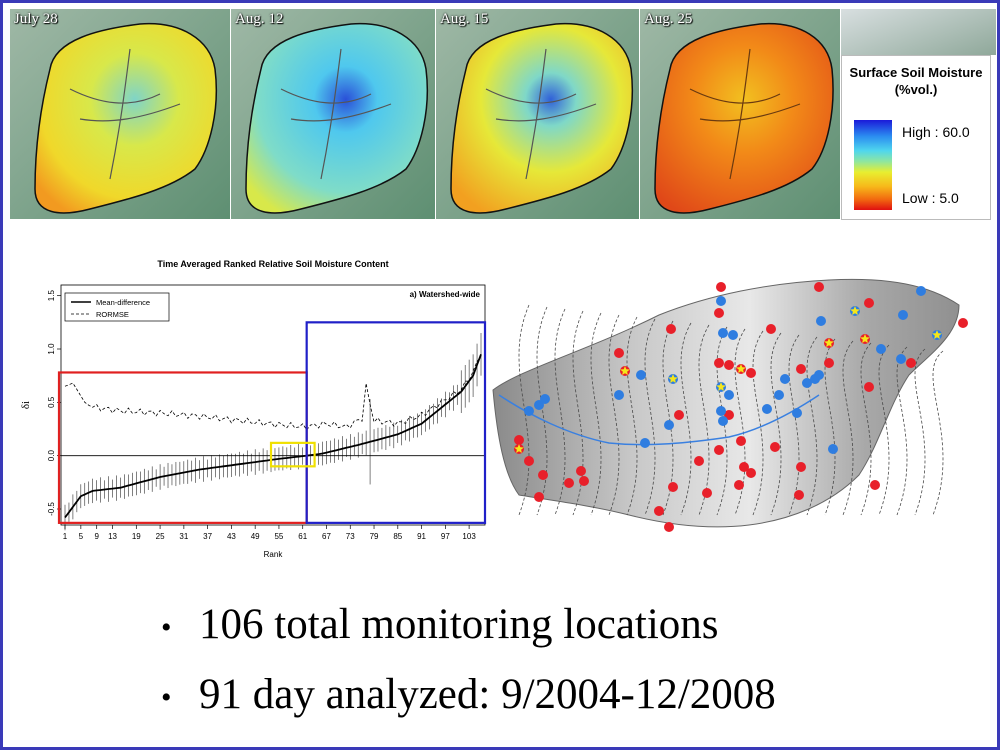 Image resolution: width=1000 pixels, height=750 pixels. I want to click on x-tick-label: 9, so click(96, 536).